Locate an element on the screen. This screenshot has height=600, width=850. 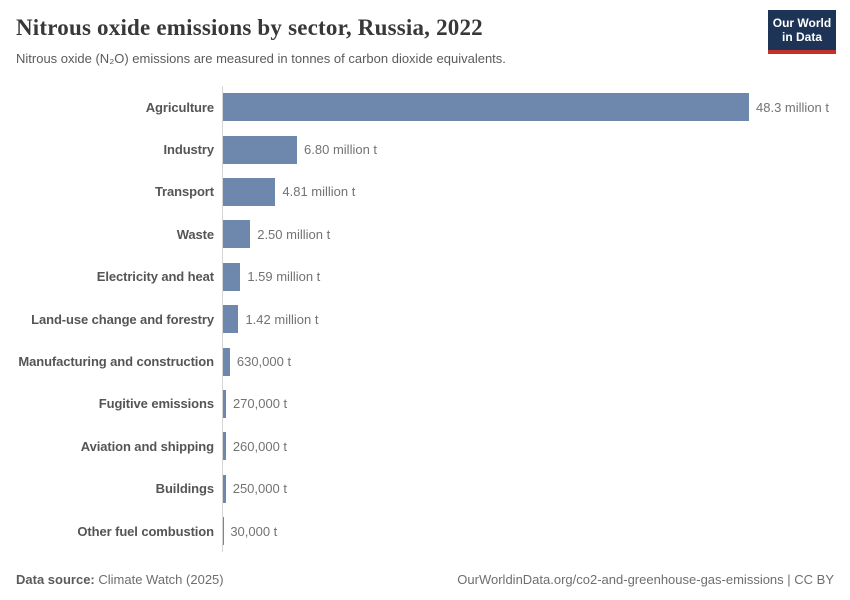
bar-track: 48.3 million t is located at coordinates (528, 107).